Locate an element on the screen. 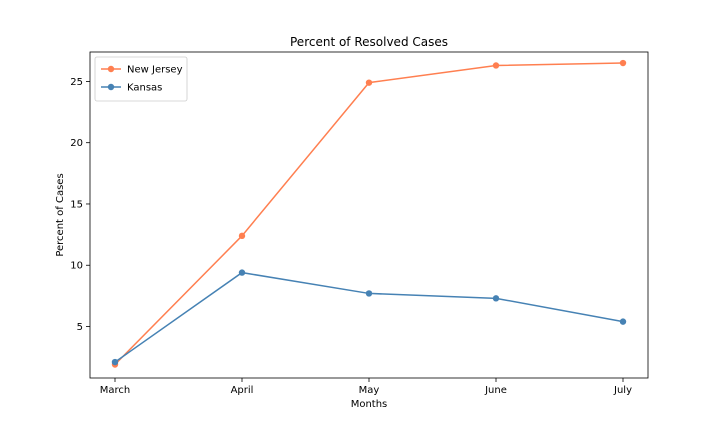 The height and width of the screenshot is (432, 720). y-tick-label: 10 is located at coordinates (76, 266).